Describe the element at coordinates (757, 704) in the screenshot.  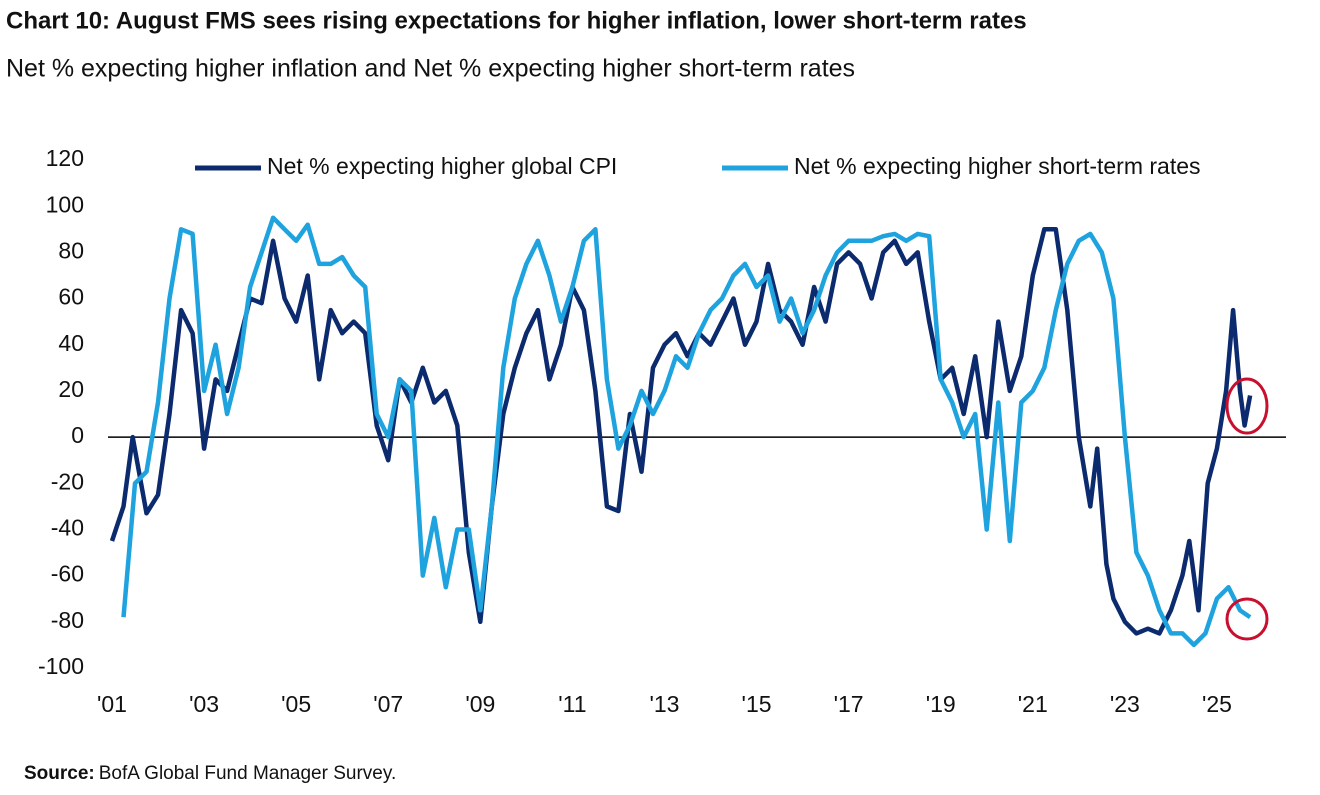
I see `x-tick-label: '15` at that location.